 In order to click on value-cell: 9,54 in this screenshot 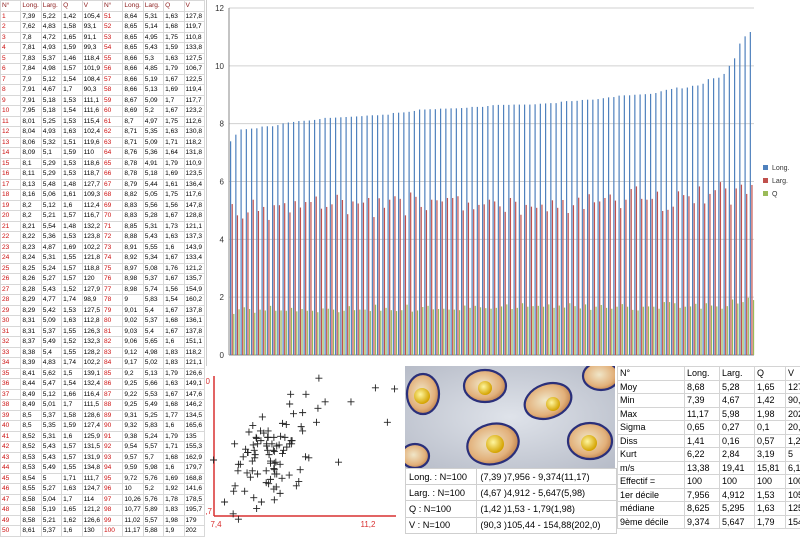, I will do `click(133, 447)`.